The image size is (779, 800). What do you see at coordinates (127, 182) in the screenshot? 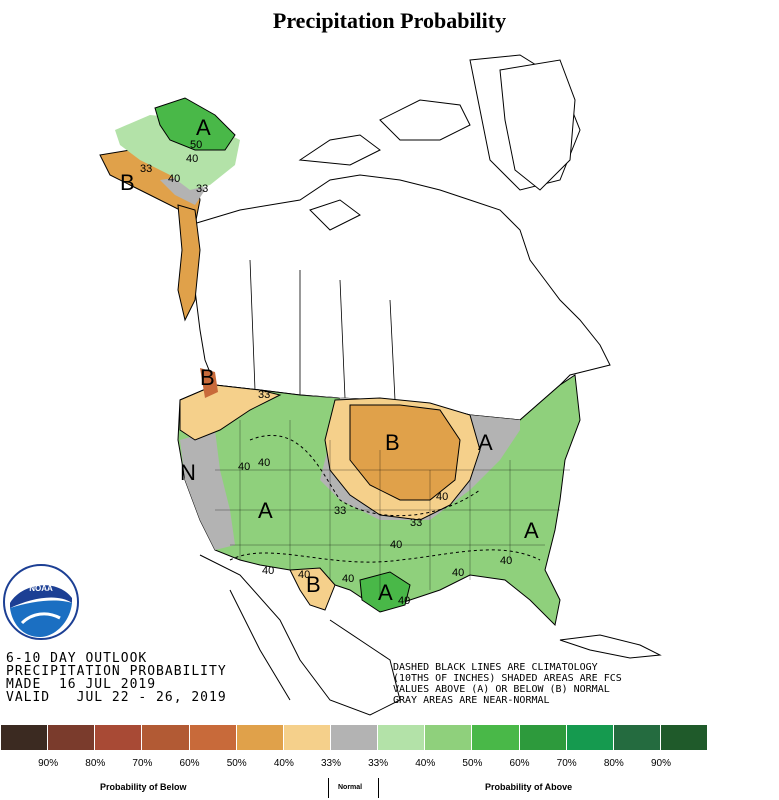
I see `alaska-below-letter: B` at bounding box center [127, 182].